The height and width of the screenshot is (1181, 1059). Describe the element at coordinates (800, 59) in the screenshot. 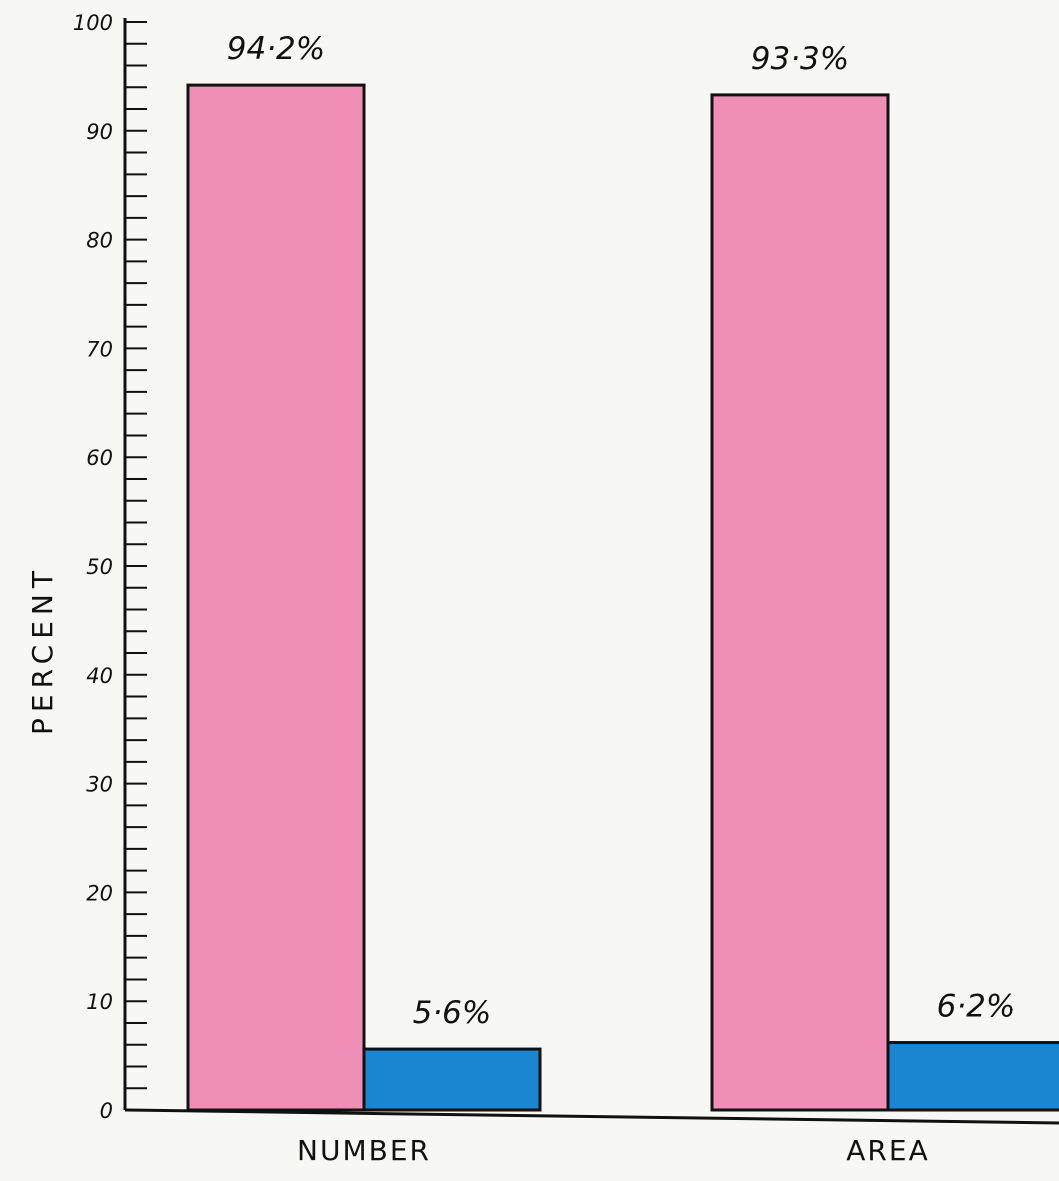

I see `data-label-area-1: 93·3%` at that location.